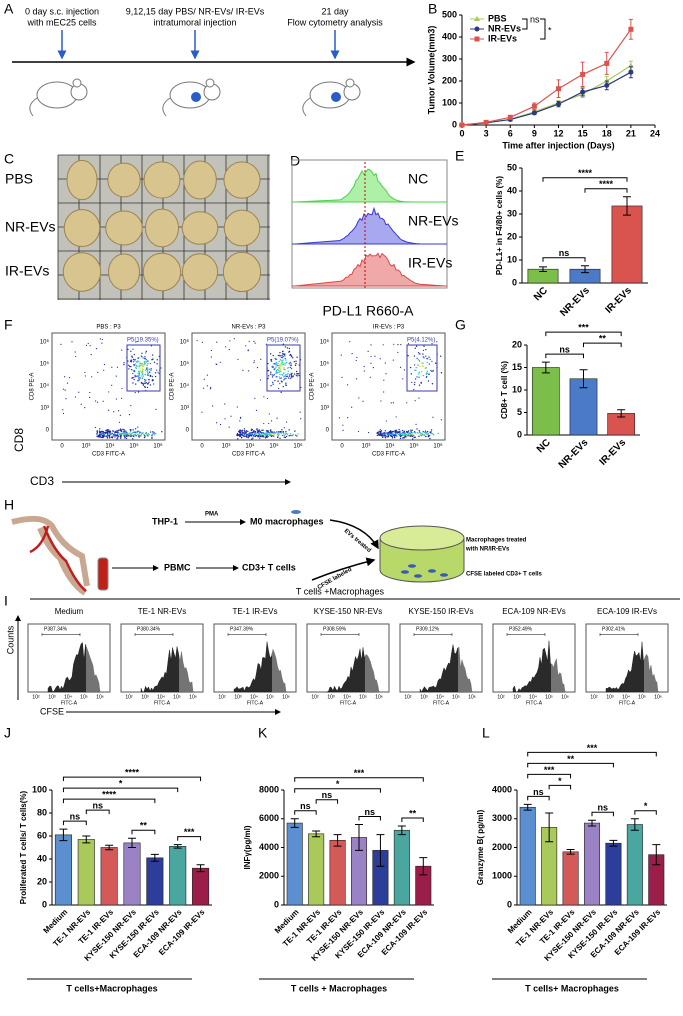 Image resolution: width=683 pixels, height=1016 pixels. Describe the element at coordinates (504, 575) in the screenshot. I see `label: CFSE labeled CD3+ T cells` at that location.